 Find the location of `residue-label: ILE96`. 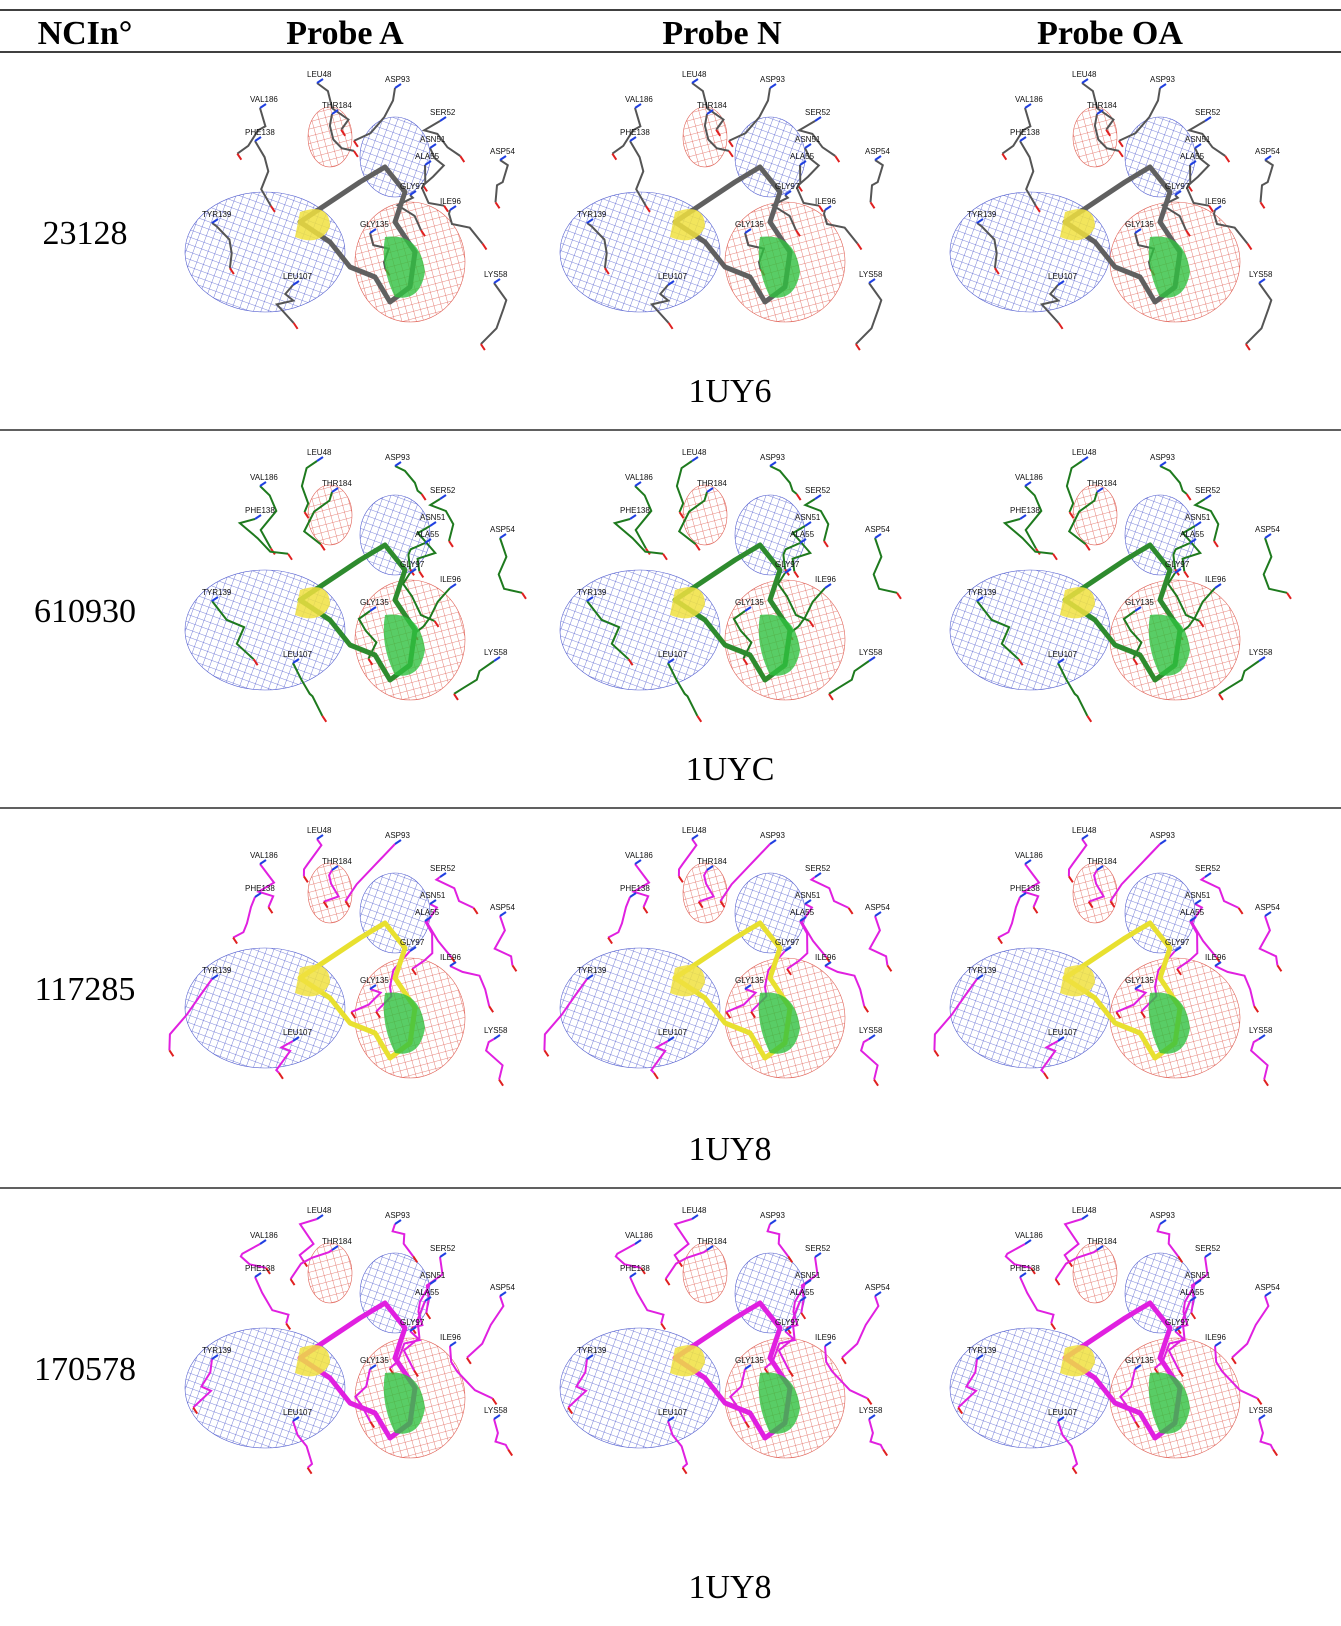

residue-label: ILE96 is located at coordinates (1215, 201).